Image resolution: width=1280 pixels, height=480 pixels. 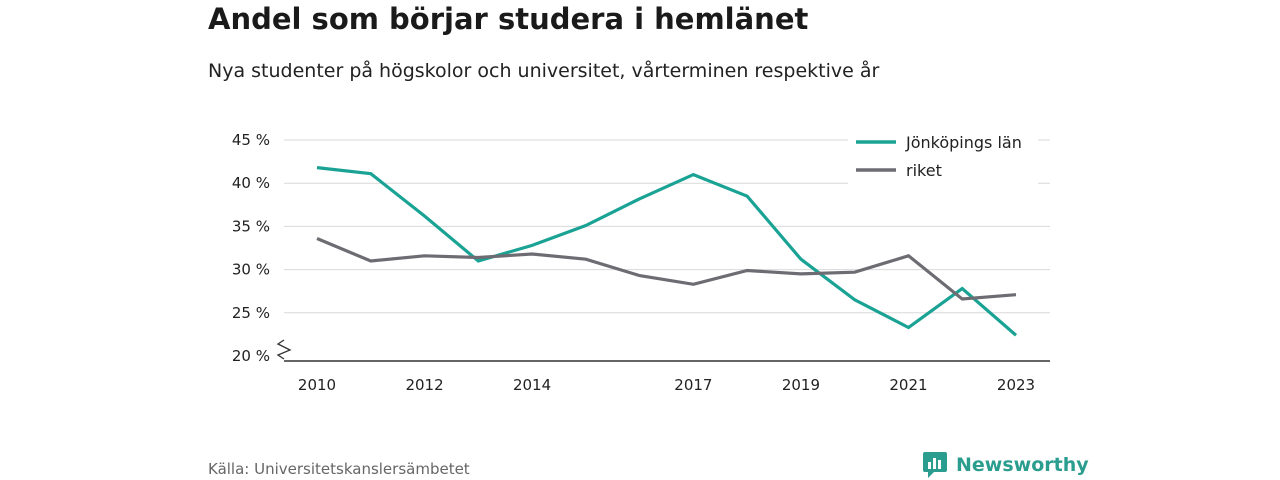 What do you see at coordinates (317, 385) in the screenshot?
I see `x-tick-label: 2010` at bounding box center [317, 385].